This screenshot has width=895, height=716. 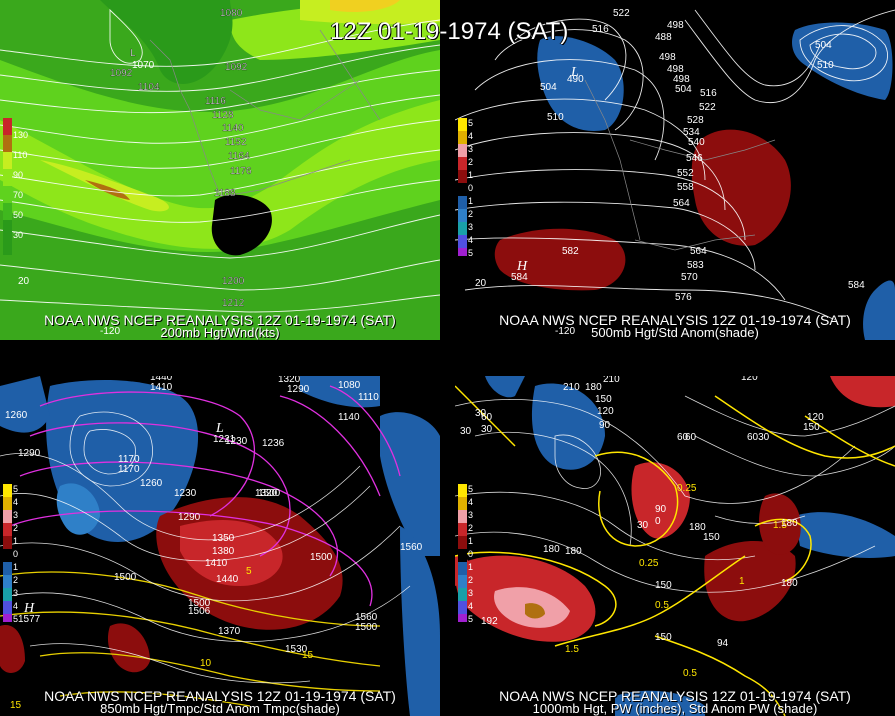 What do you see at coordinates (289, 380) in the screenshot?
I see `contour-label: 1320` at bounding box center [289, 380].